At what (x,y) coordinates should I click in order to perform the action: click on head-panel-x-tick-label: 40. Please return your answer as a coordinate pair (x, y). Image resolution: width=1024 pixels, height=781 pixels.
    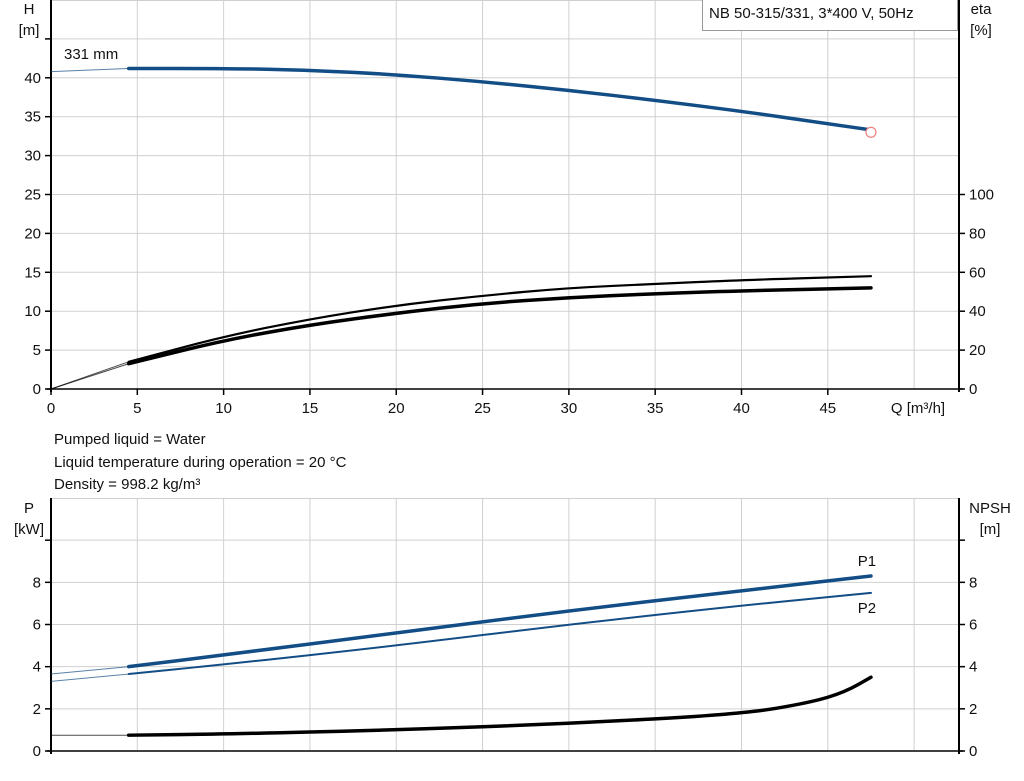
    Looking at the image, I should click on (741, 408).